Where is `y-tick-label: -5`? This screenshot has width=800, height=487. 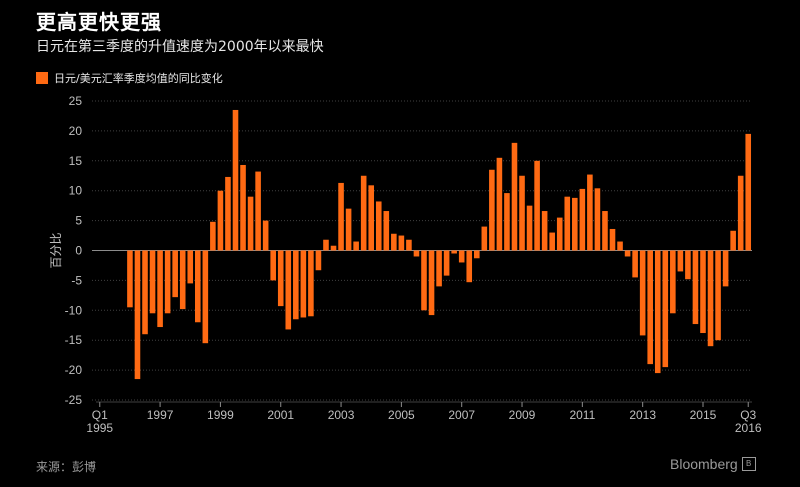
y-tick-label: -5 is located at coordinates (76, 280).